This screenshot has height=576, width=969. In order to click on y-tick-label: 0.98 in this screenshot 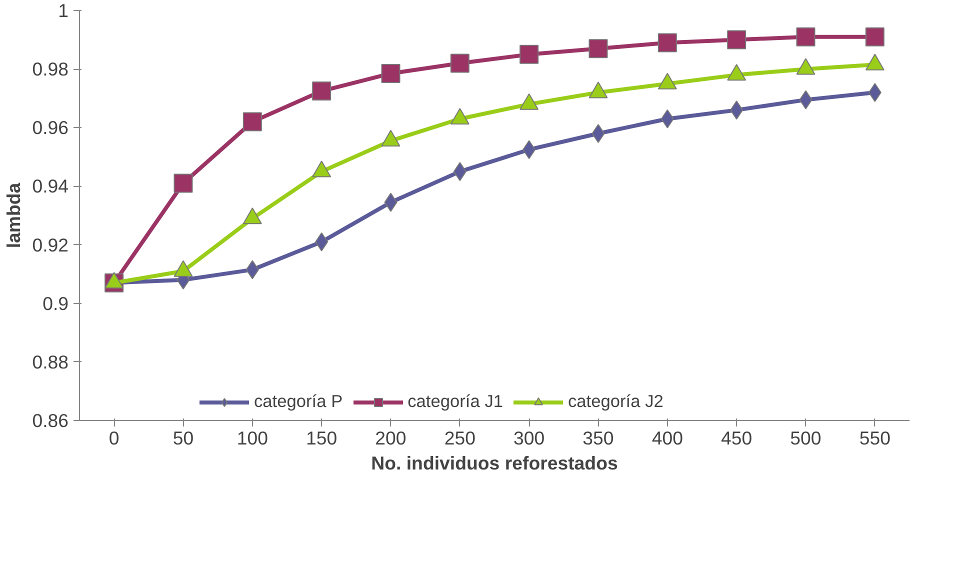, I will do `click(50, 69)`.